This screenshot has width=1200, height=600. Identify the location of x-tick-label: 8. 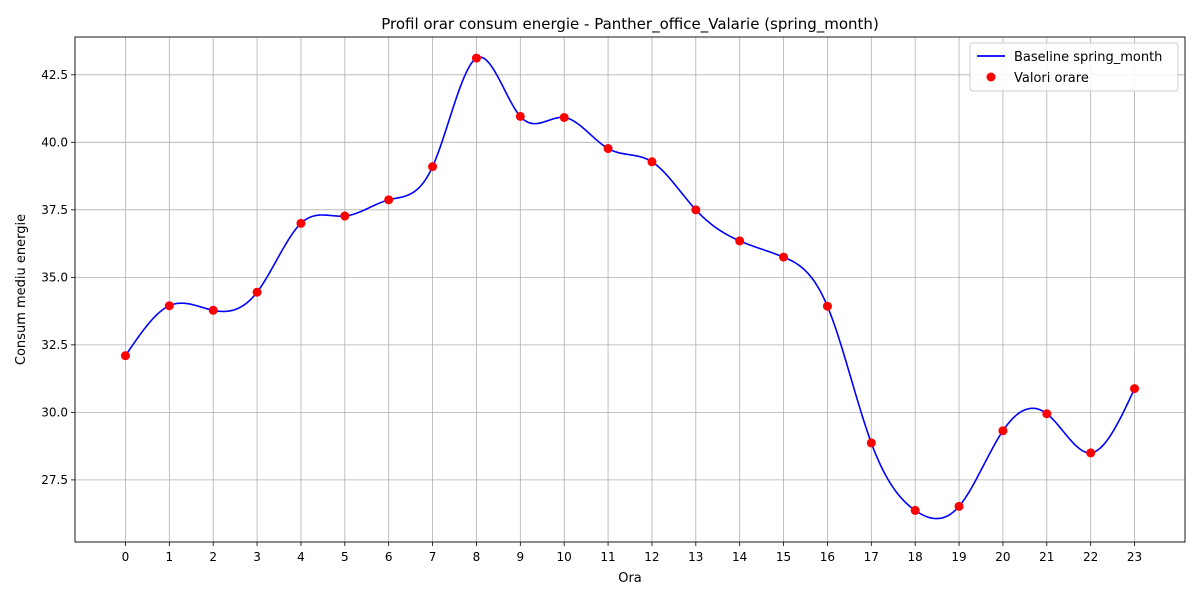
(477, 557).